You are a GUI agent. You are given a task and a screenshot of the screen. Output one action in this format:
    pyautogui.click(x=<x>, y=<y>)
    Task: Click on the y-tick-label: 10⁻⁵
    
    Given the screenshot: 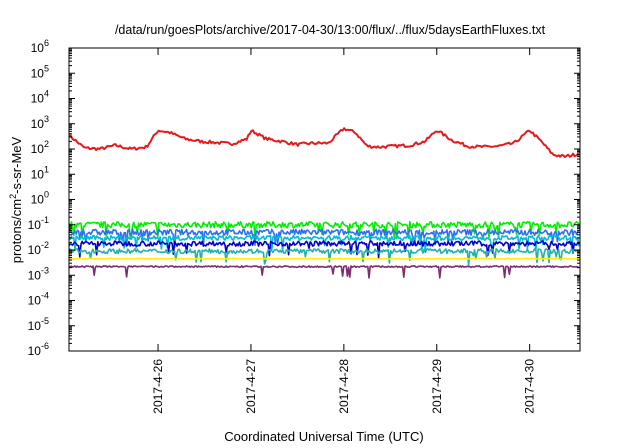 What is the action you would take?
    pyautogui.click(x=38, y=324)
    